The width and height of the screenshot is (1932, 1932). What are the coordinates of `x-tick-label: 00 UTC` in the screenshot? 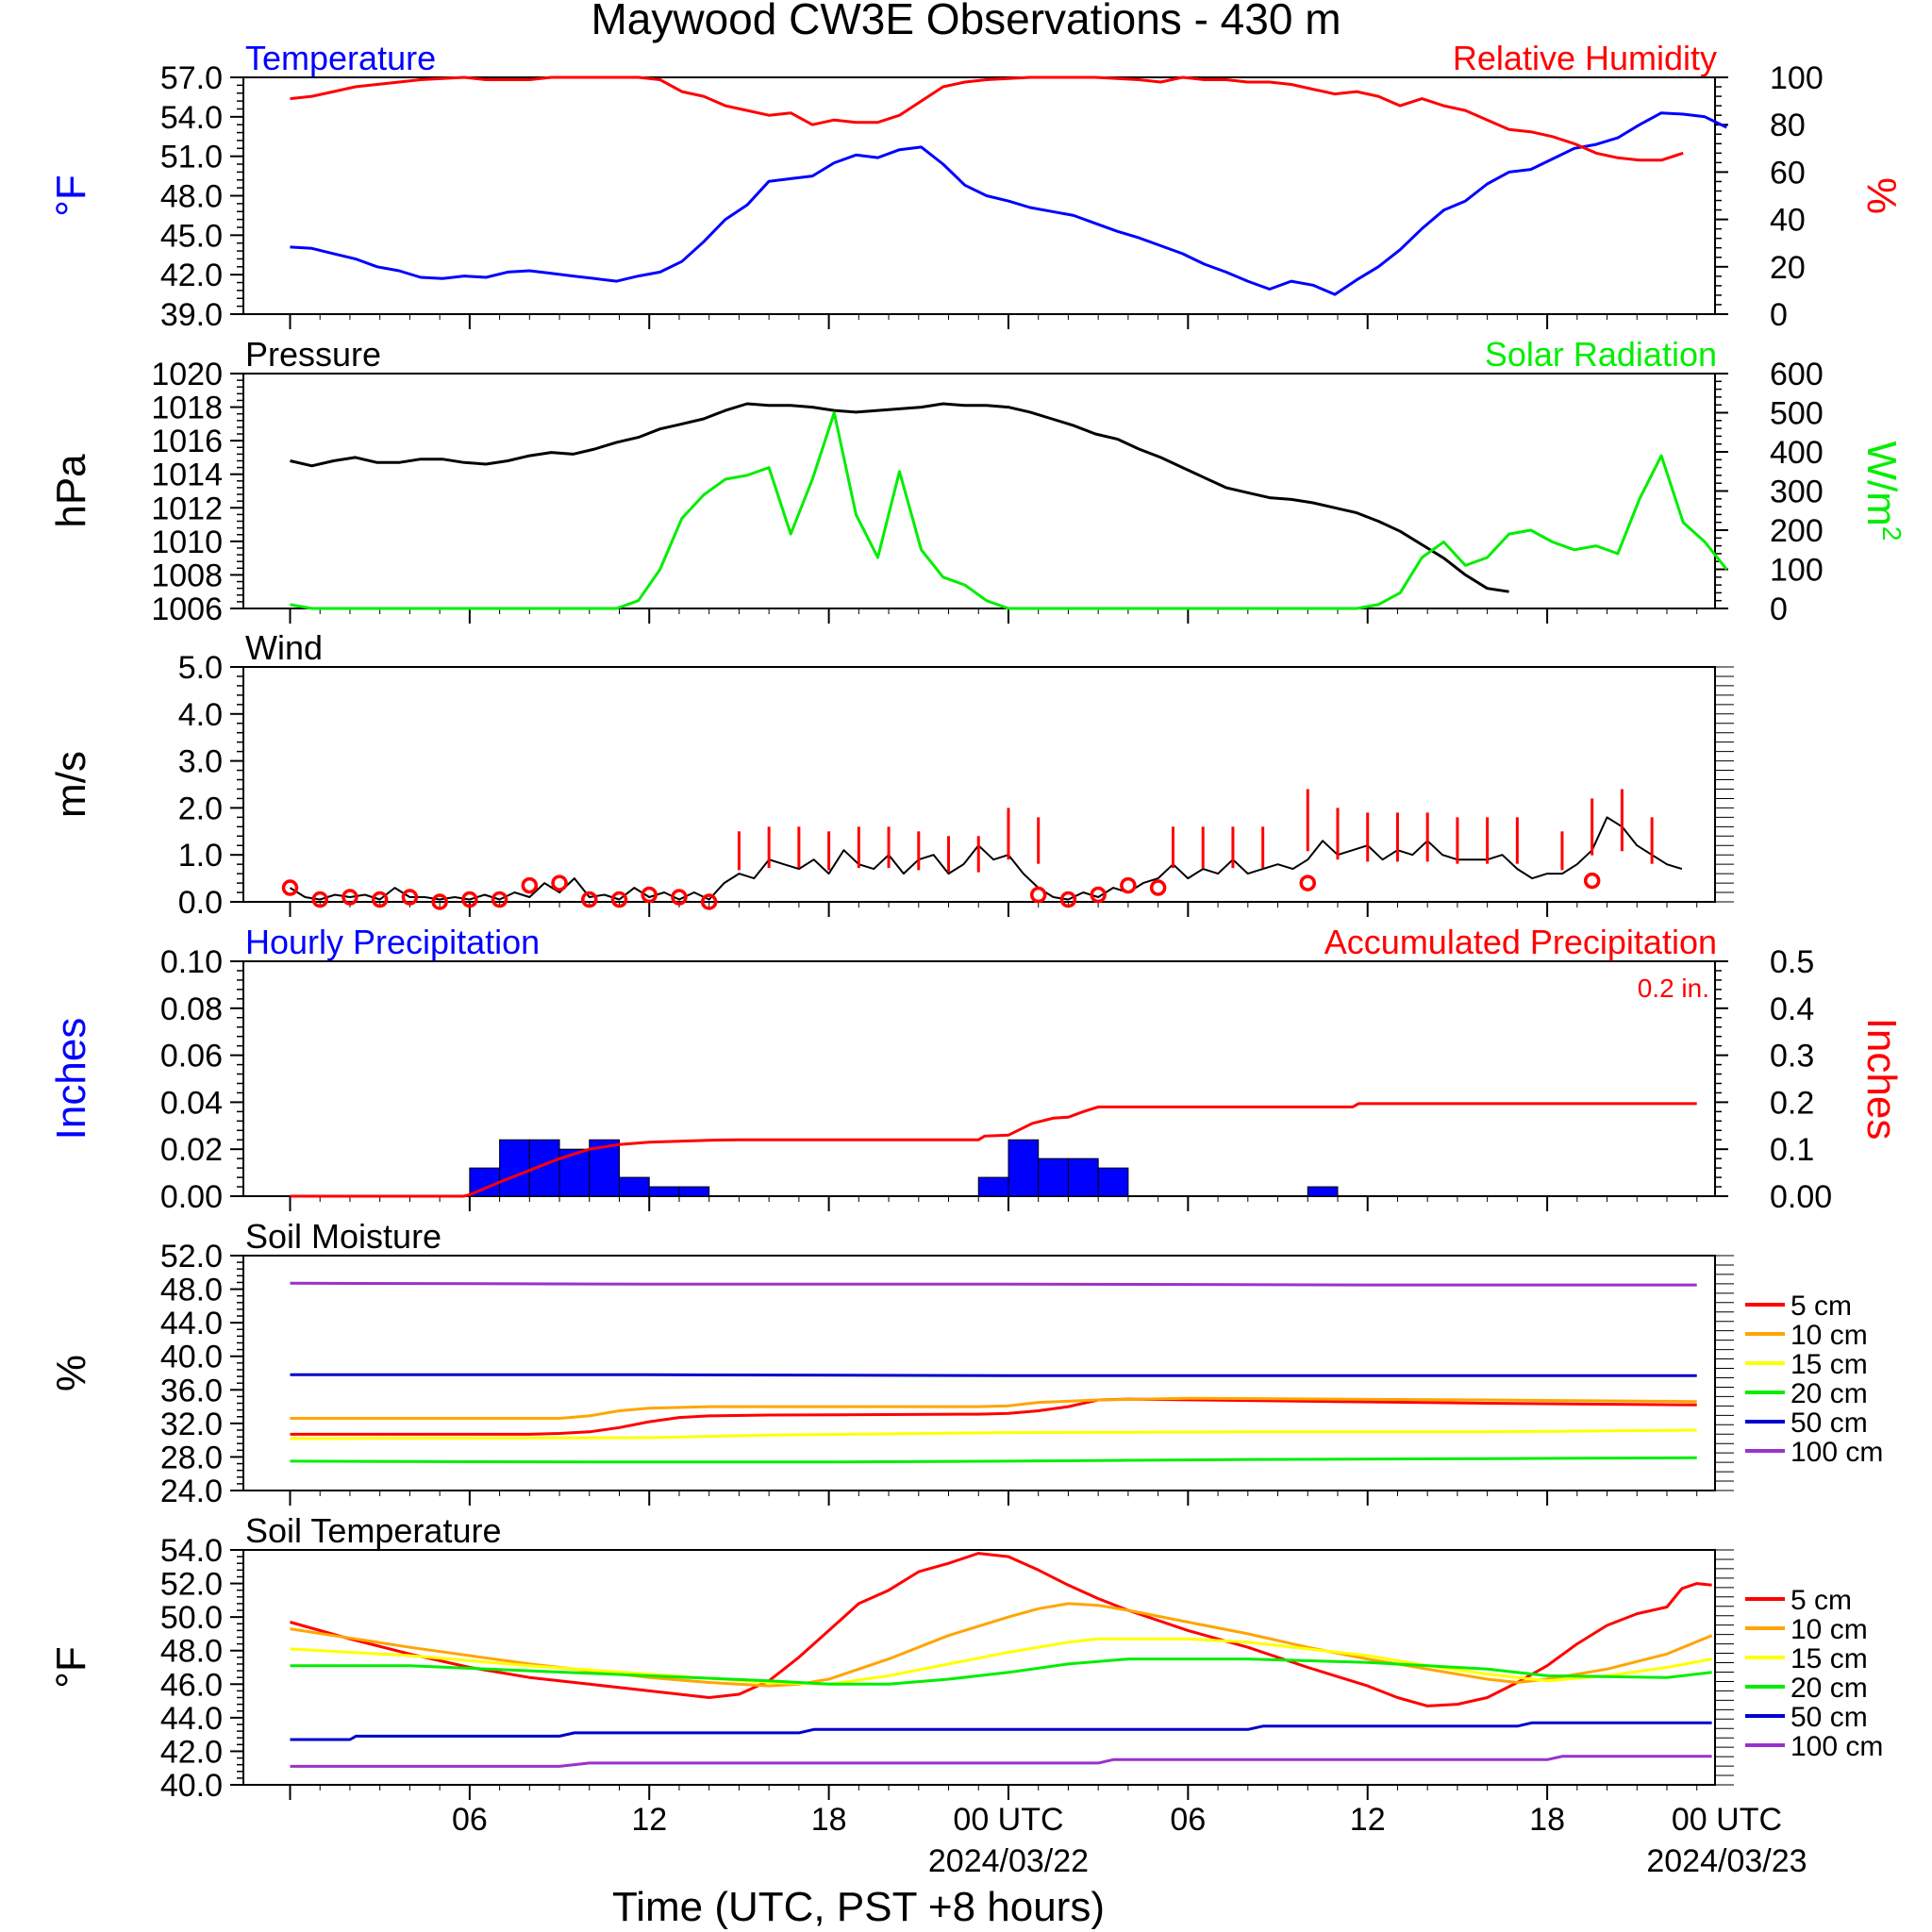 It's located at (1727, 1820).